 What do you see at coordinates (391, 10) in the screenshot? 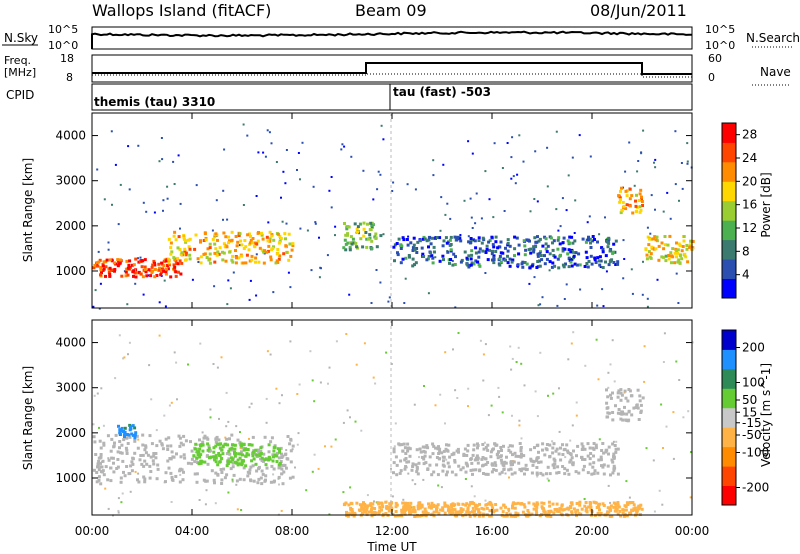
I see `beam-title: Beam 09` at bounding box center [391, 10].